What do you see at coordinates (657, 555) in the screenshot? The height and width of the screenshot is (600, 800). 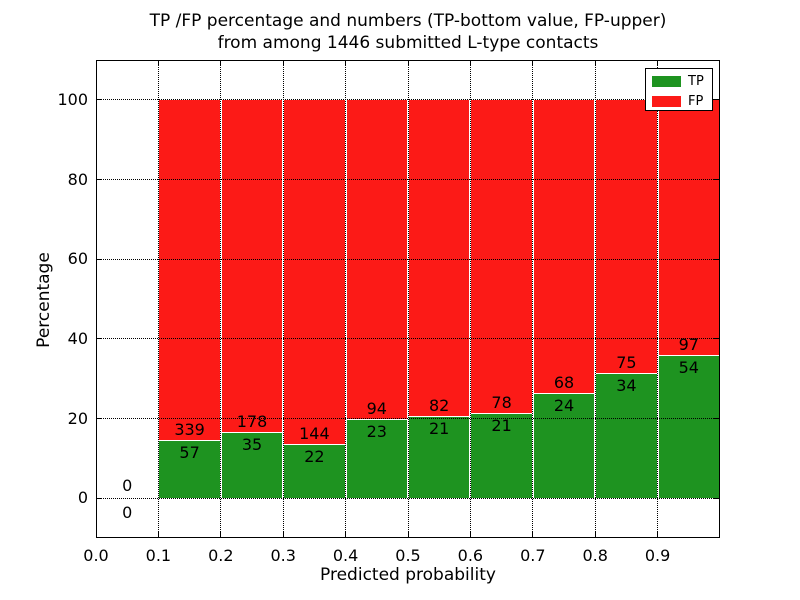 I see `x-tick-label: 0.9` at bounding box center [657, 555].